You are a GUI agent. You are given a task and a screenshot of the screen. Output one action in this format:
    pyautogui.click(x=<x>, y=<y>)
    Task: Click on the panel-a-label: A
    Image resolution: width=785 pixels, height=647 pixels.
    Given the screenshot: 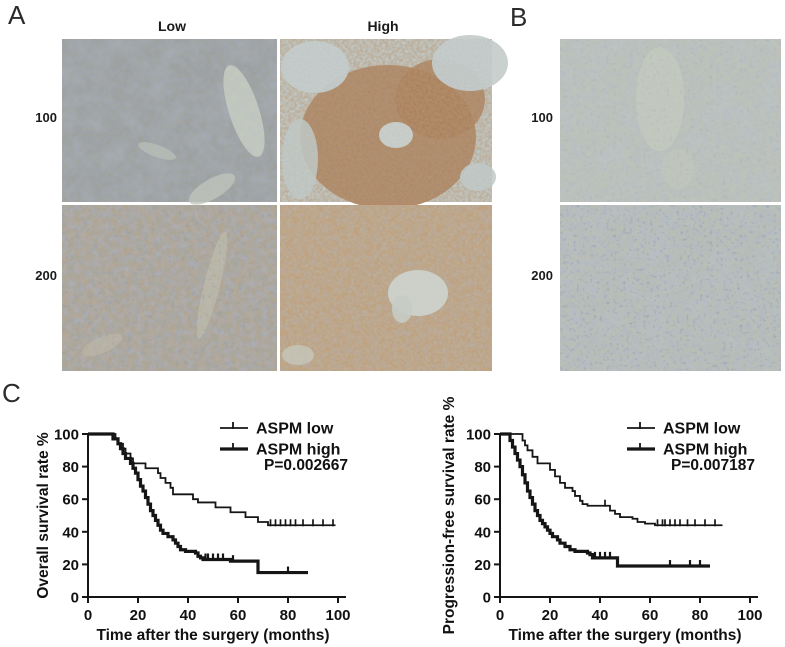 What is the action you would take?
    pyautogui.click(x=17, y=15)
    